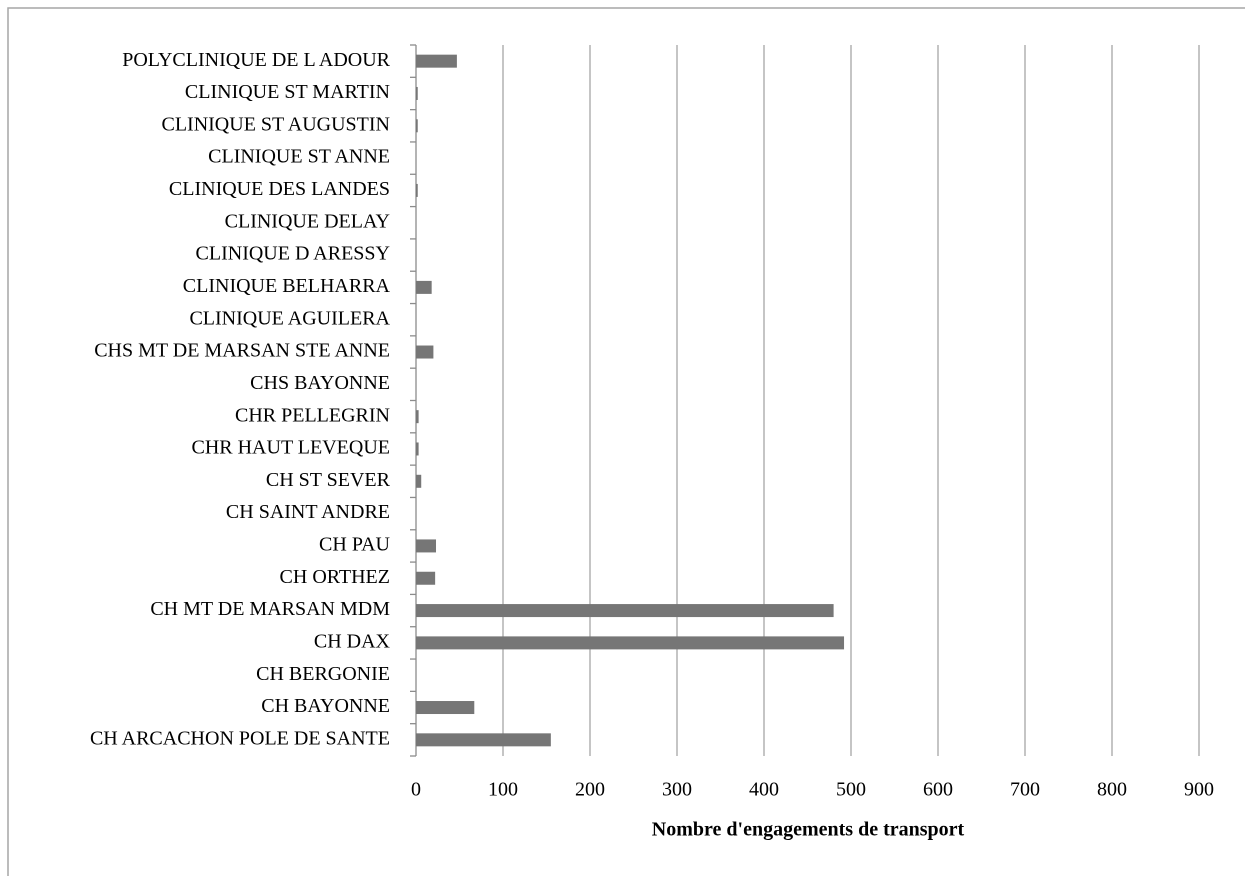  Describe the element at coordinates (242, 351) in the screenshot. I see `y-tick-label: CHS MT DE MARSAN STE ANNE` at that location.